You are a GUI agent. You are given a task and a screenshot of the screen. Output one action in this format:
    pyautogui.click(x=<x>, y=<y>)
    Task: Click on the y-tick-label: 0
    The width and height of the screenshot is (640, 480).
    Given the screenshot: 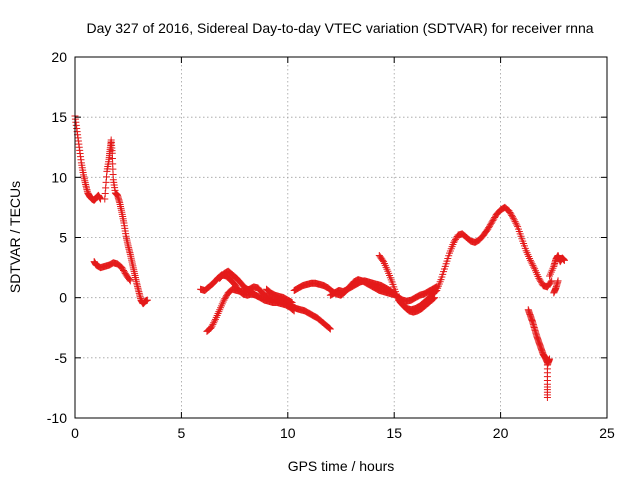 What is the action you would take?
    pyautogui.click(x=63, y=298)
    